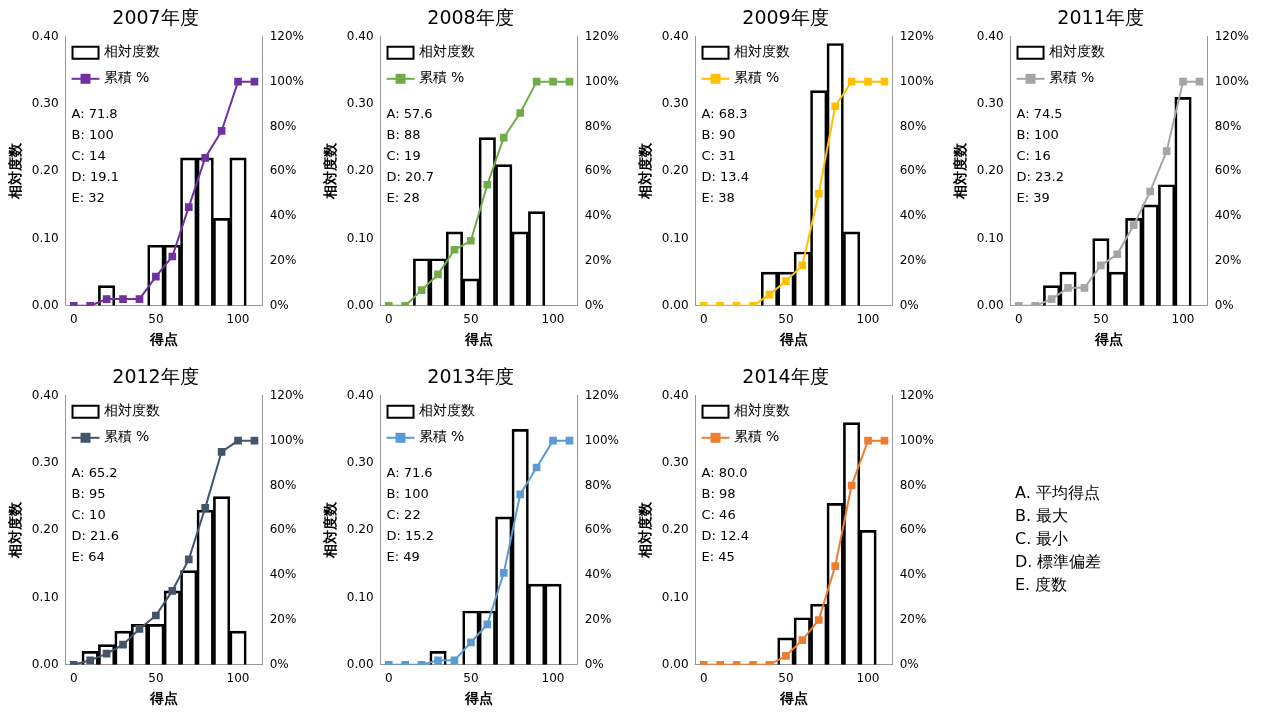  What do you see at coordinates (785, 376) in the screenshot?
I see `chart-title: 2014年度` at bounding box center [785, 376].